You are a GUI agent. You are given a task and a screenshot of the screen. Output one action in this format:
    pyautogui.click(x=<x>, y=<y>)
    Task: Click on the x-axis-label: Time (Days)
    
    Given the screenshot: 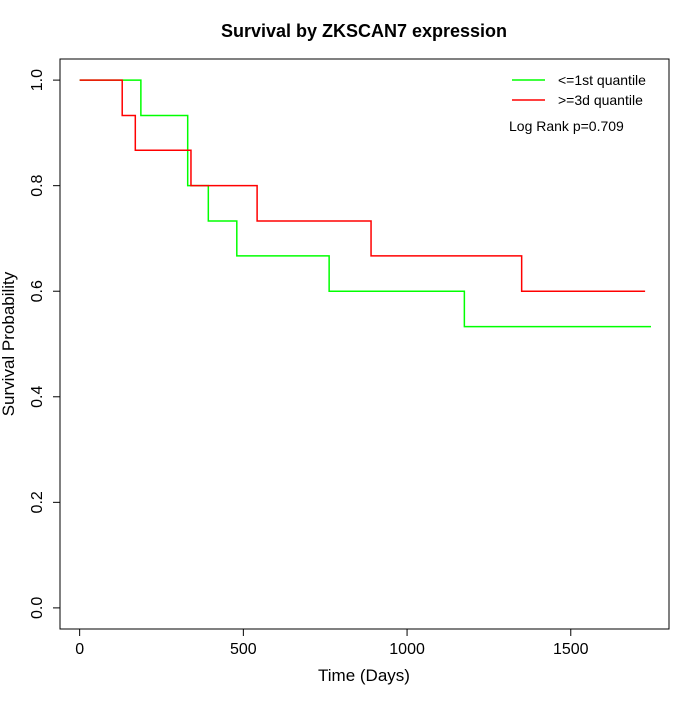 What is the action you would take?
    pyautogui.click(x=364, y=675)
    